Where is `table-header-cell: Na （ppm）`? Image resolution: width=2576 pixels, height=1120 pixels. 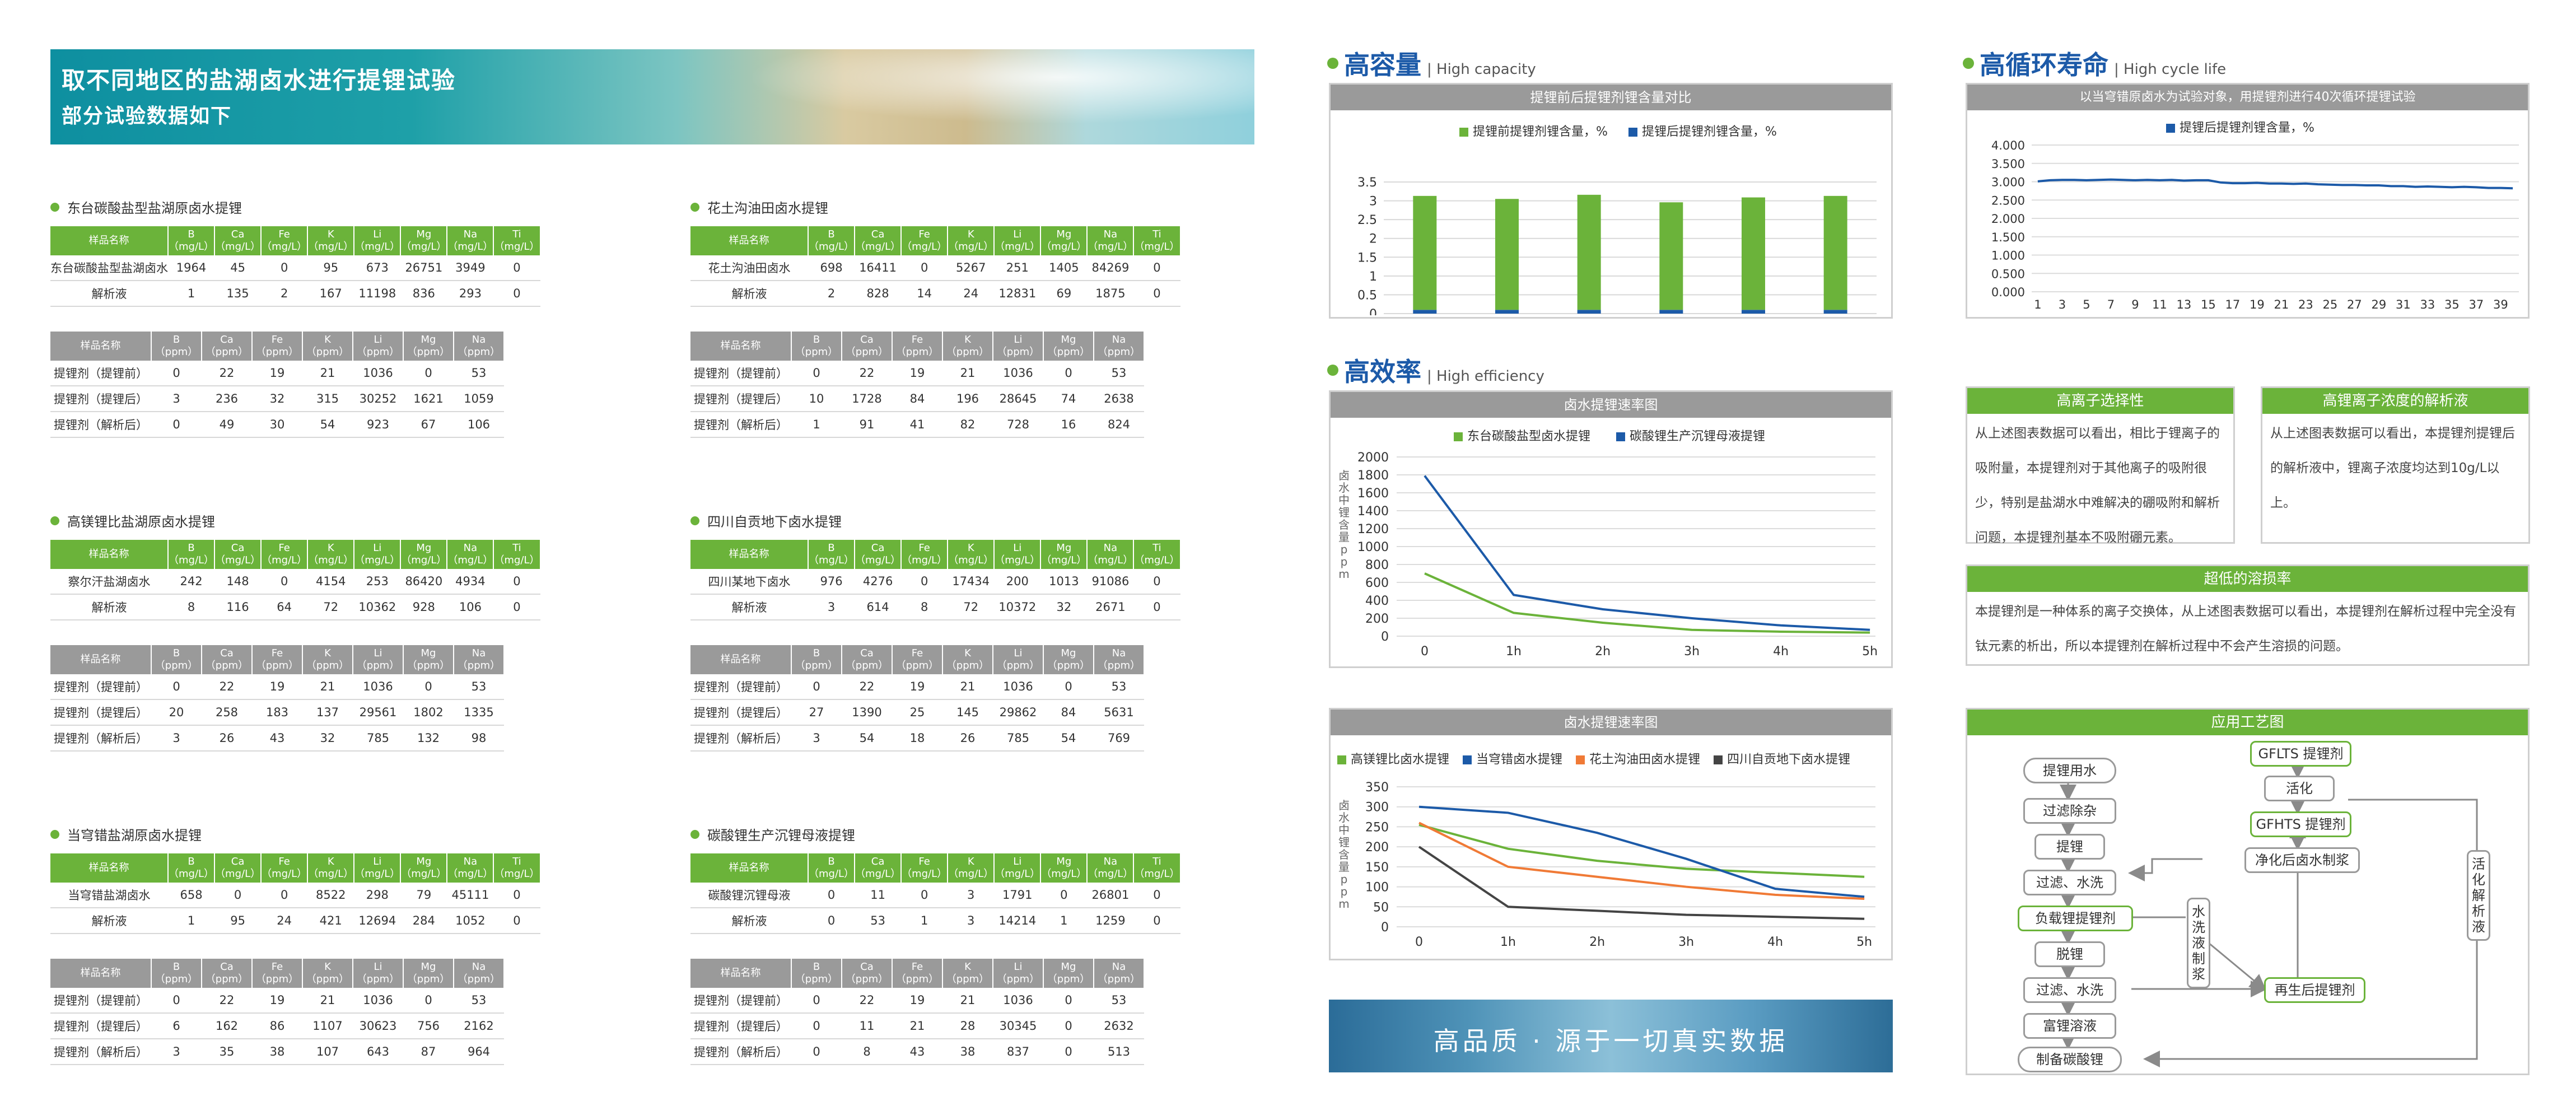
table-header-cell: Na （ppm） is located at coordinates (1120, 660).